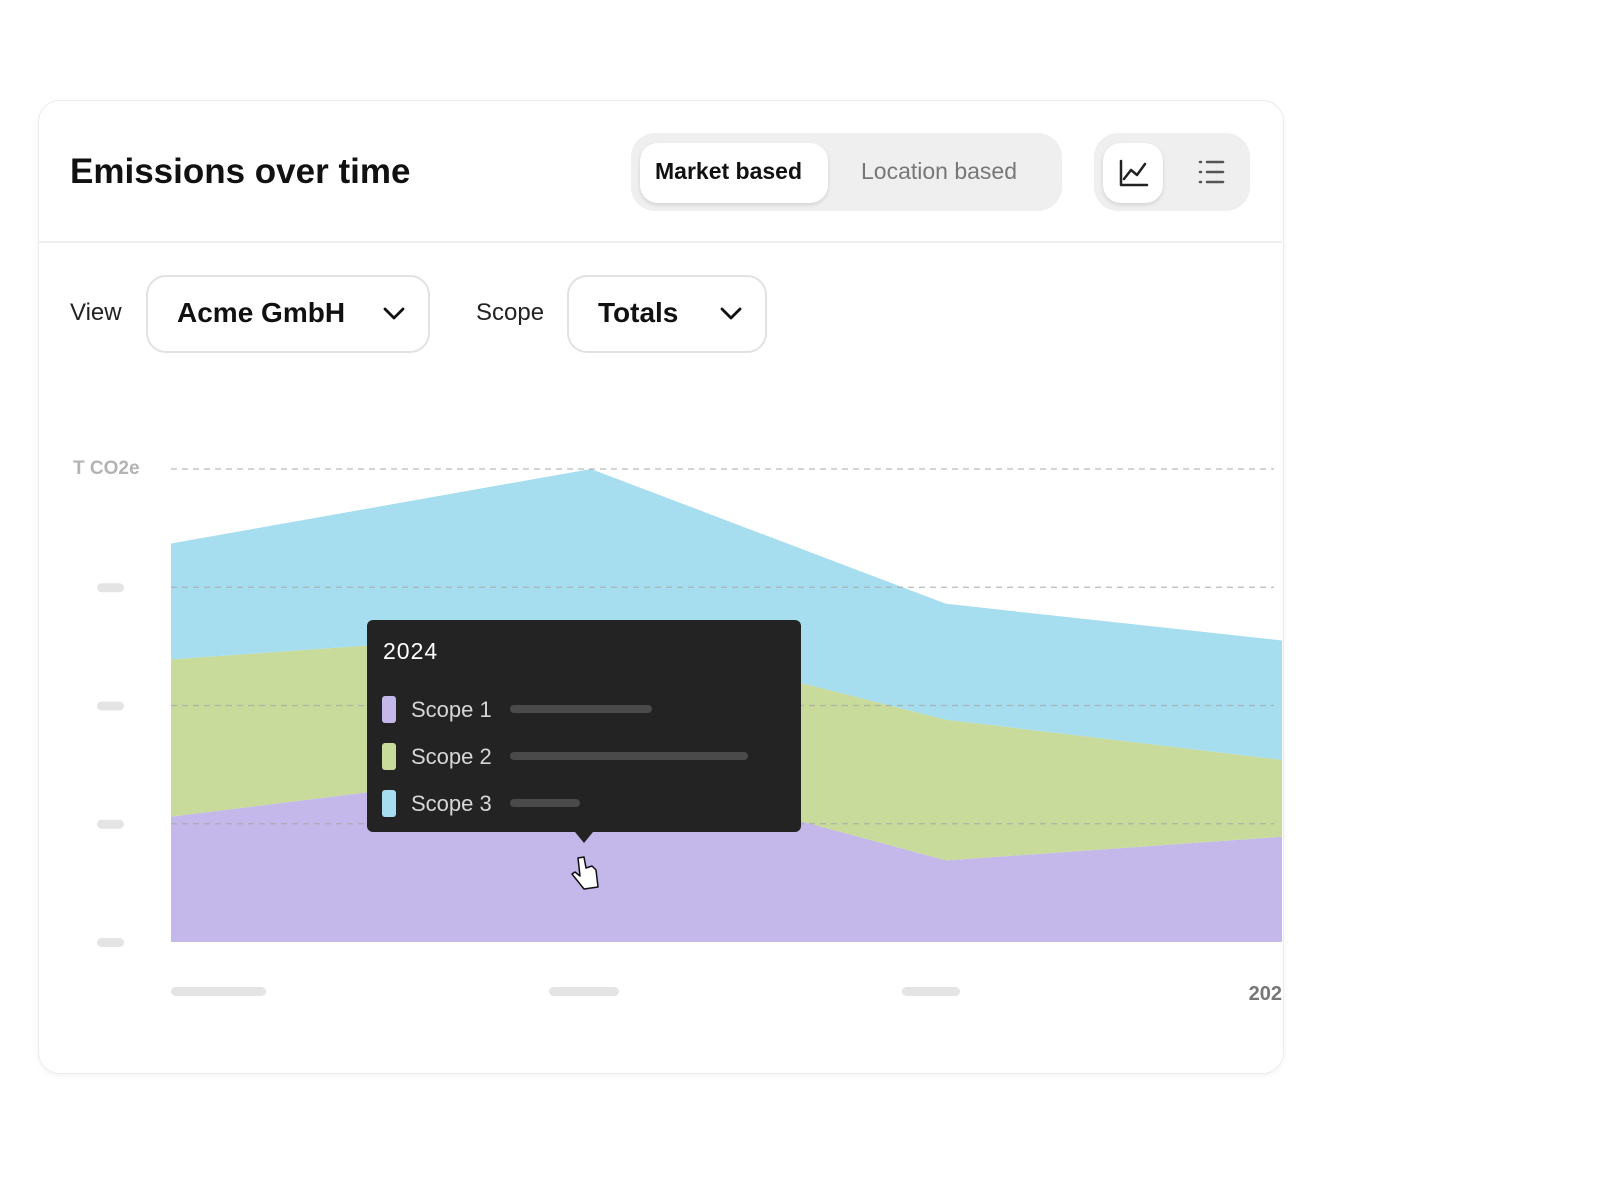  I want to click on tooltip-title: 2024, so click(410, 651).